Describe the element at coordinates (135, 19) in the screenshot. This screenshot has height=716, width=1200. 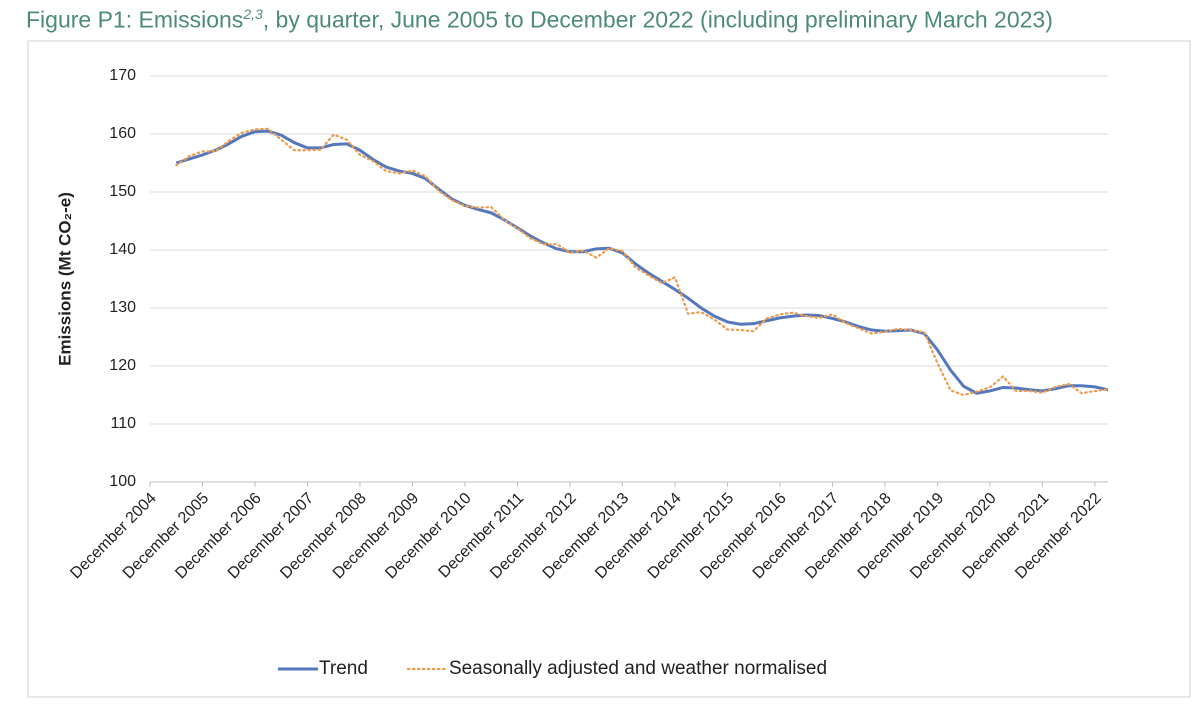
I see `title-text: Figure P1: Emissions` at that location.